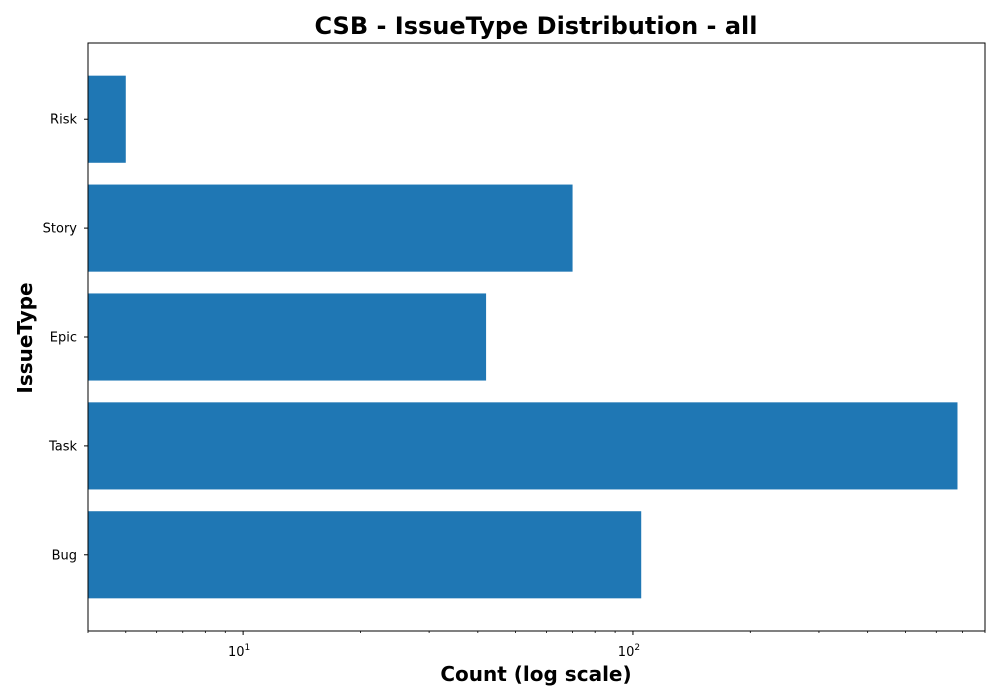 The height and width of the screenshot is (700, 1000). I want to click on y-axis: Bug Task Epic Story Risk, so click(65, 338).